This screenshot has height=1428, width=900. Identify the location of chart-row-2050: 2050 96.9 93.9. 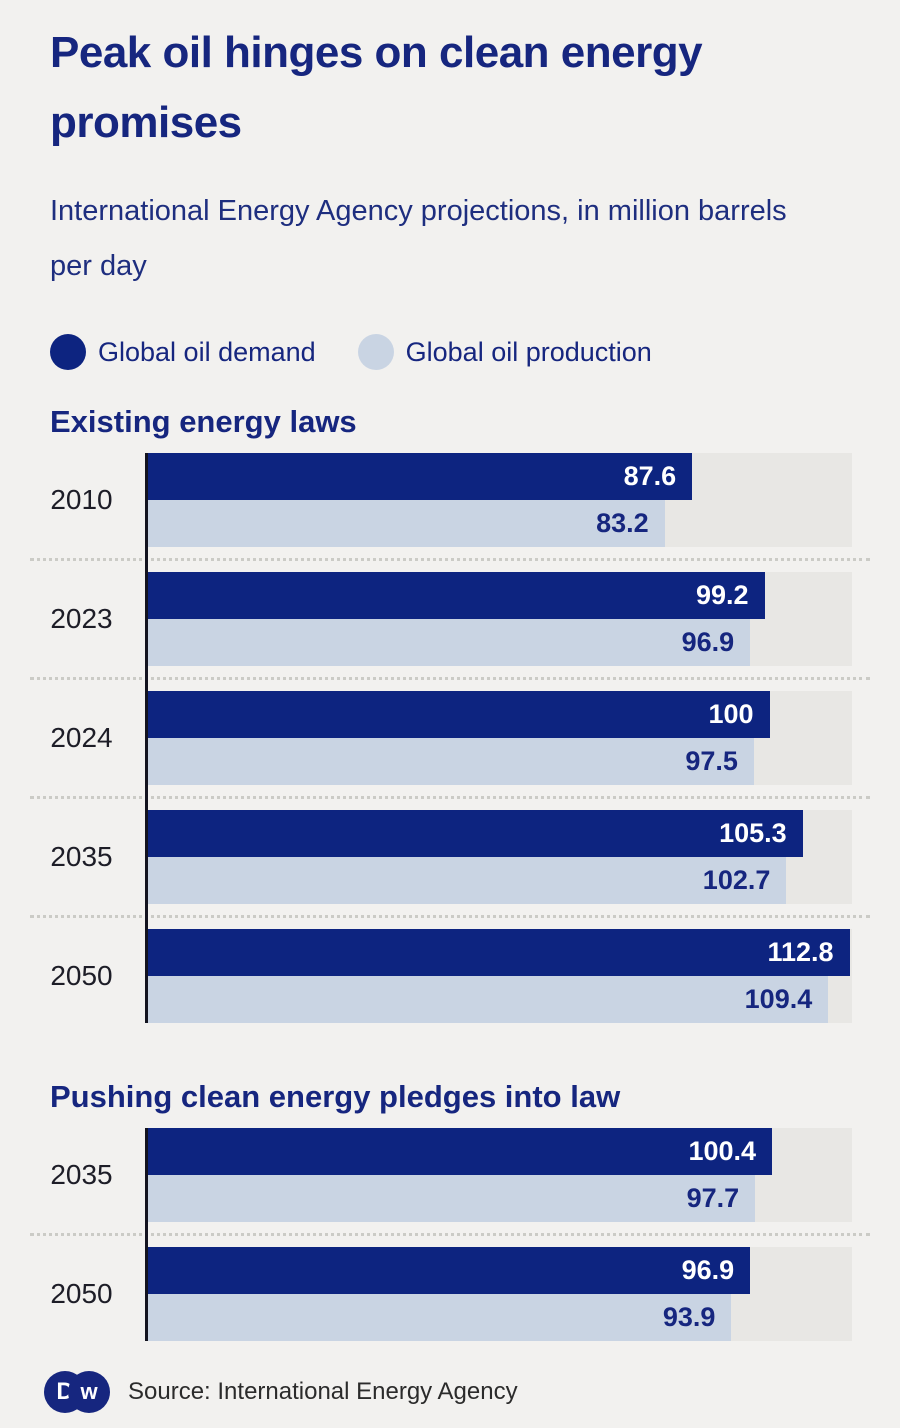
(450, 1294).